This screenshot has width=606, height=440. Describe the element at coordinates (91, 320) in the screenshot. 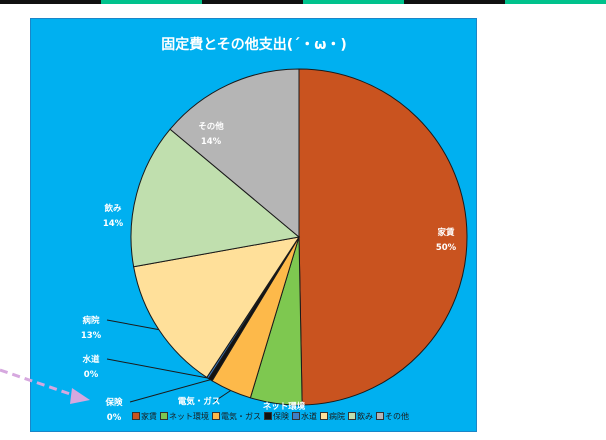

I see `slice-name-label: 病院` at that location.